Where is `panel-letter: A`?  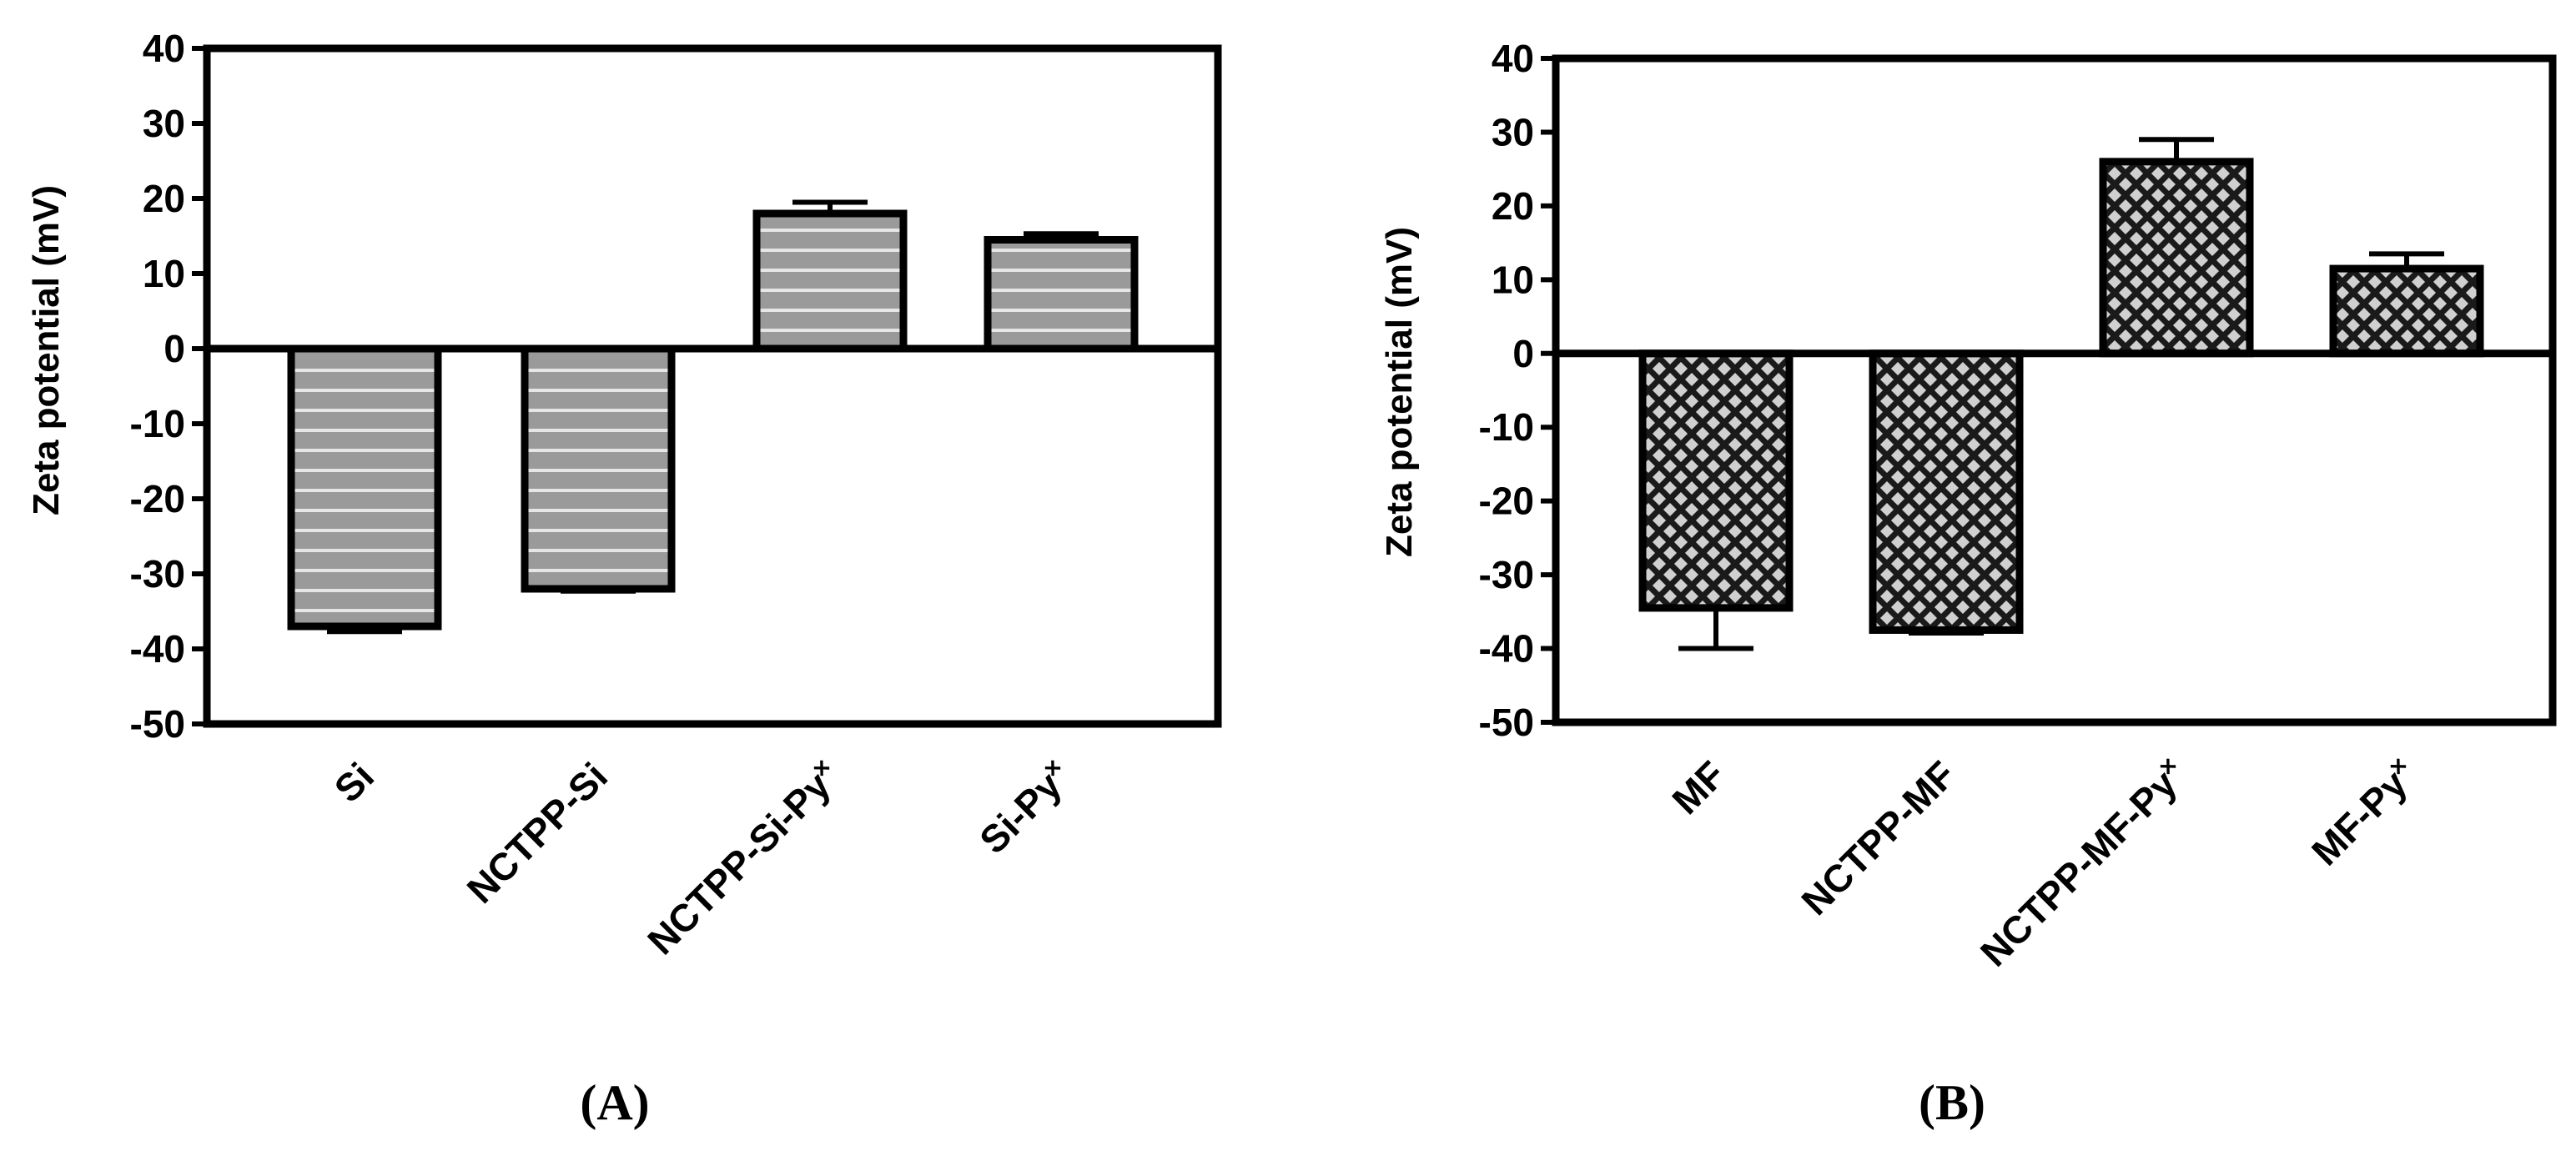
panel-letter: A is located at coordinates (614, 1102).